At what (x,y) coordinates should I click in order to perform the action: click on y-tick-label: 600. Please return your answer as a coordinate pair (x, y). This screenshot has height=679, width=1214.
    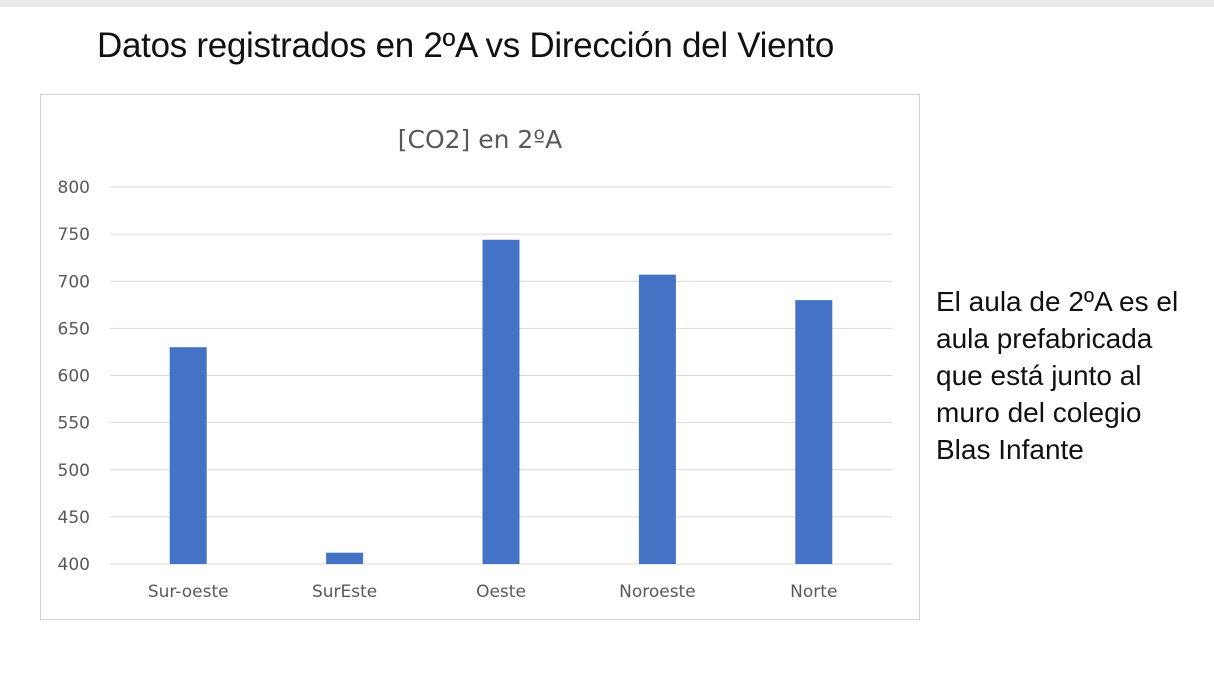
    Looking at the image, I should click on (74, 377).